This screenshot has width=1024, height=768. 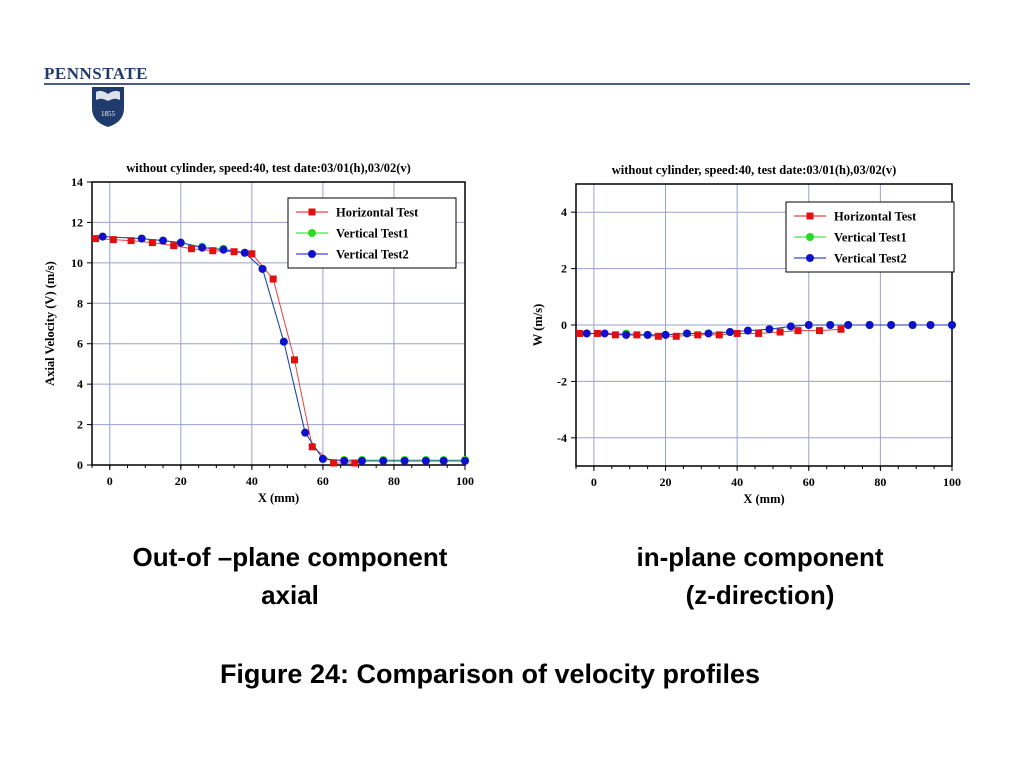 I want to click on logo-wordmark: PENNSTATE, so click(x=96, y=73).